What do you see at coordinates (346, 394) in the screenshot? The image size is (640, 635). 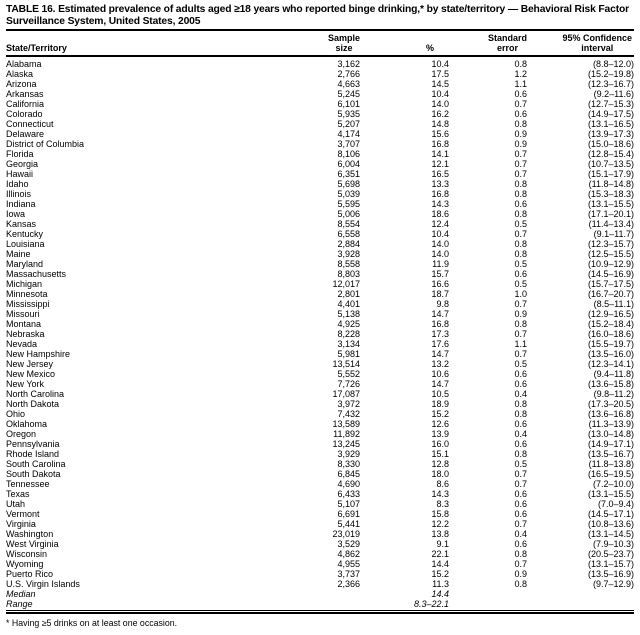 I see `sample-size-cell: 17,087` at bounding box center [346, 394].